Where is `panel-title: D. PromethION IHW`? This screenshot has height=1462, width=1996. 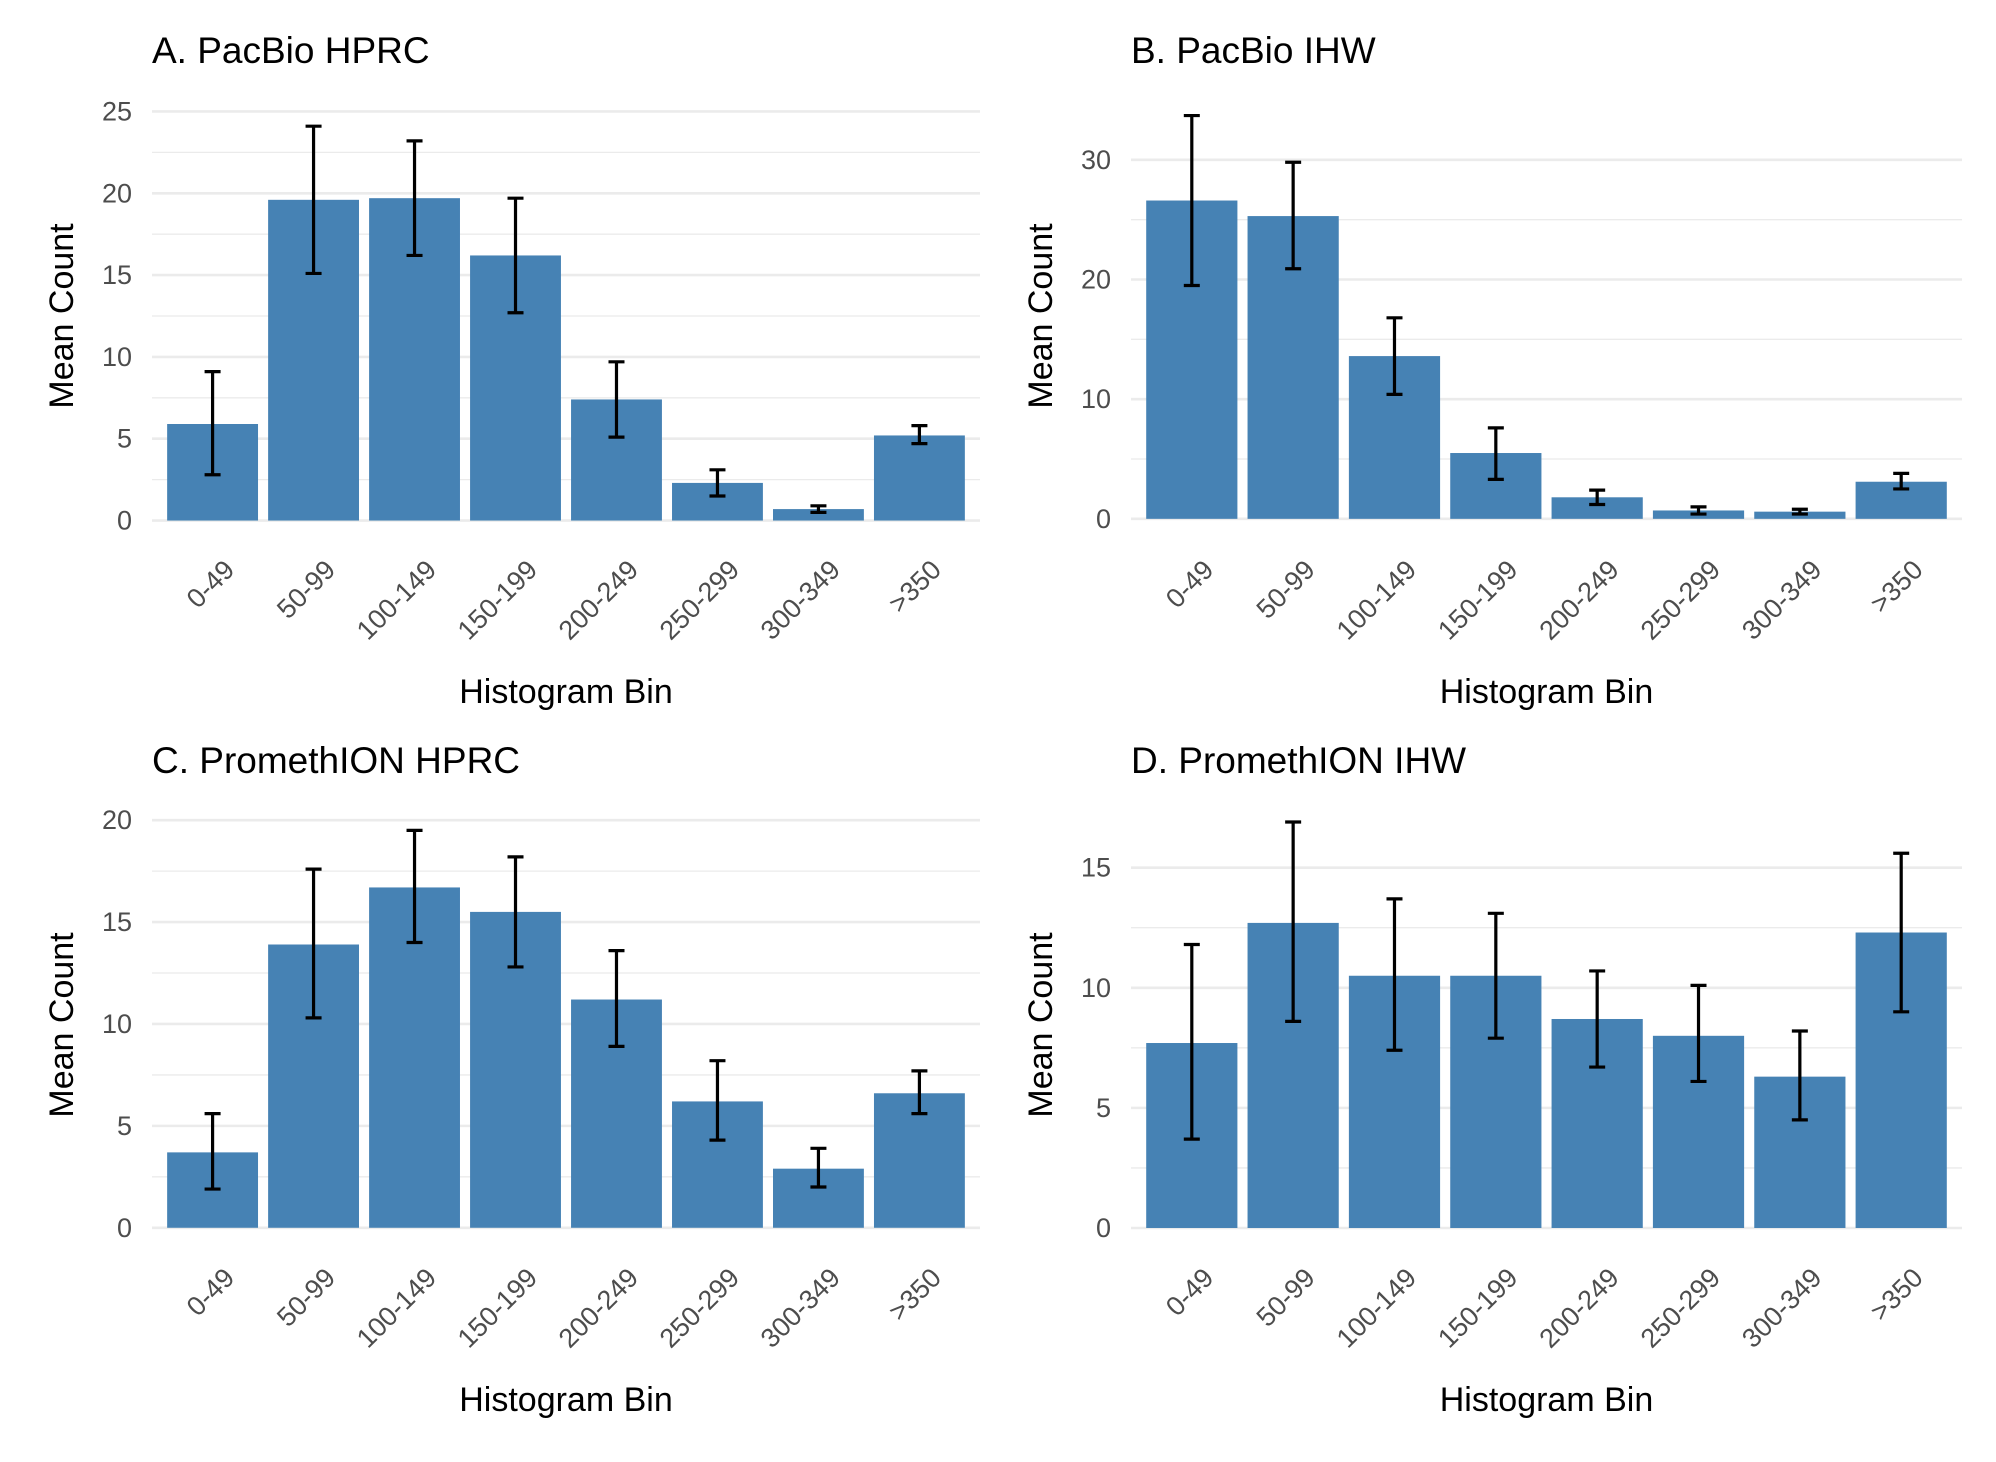
panel-title: D. PromethION IHW is located at coordinates (1298, 760).